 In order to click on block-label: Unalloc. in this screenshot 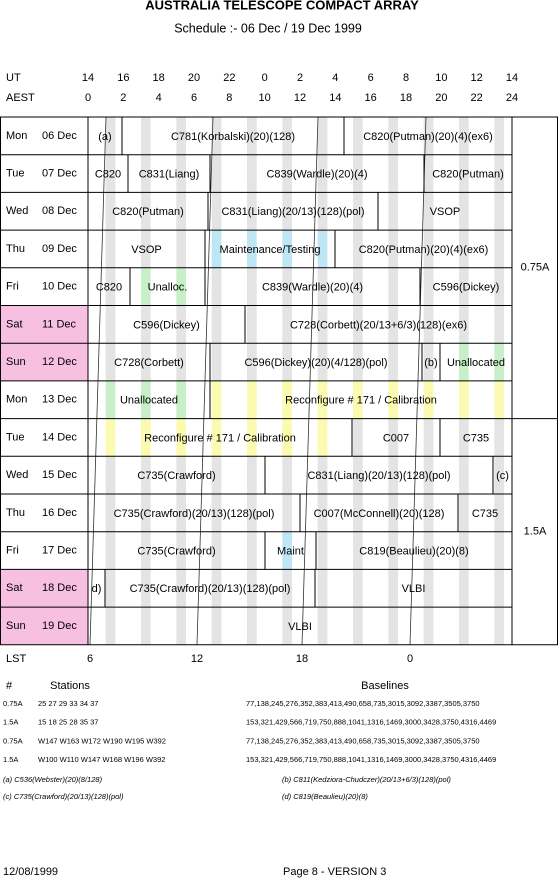, I will do `click(168, 288)`.